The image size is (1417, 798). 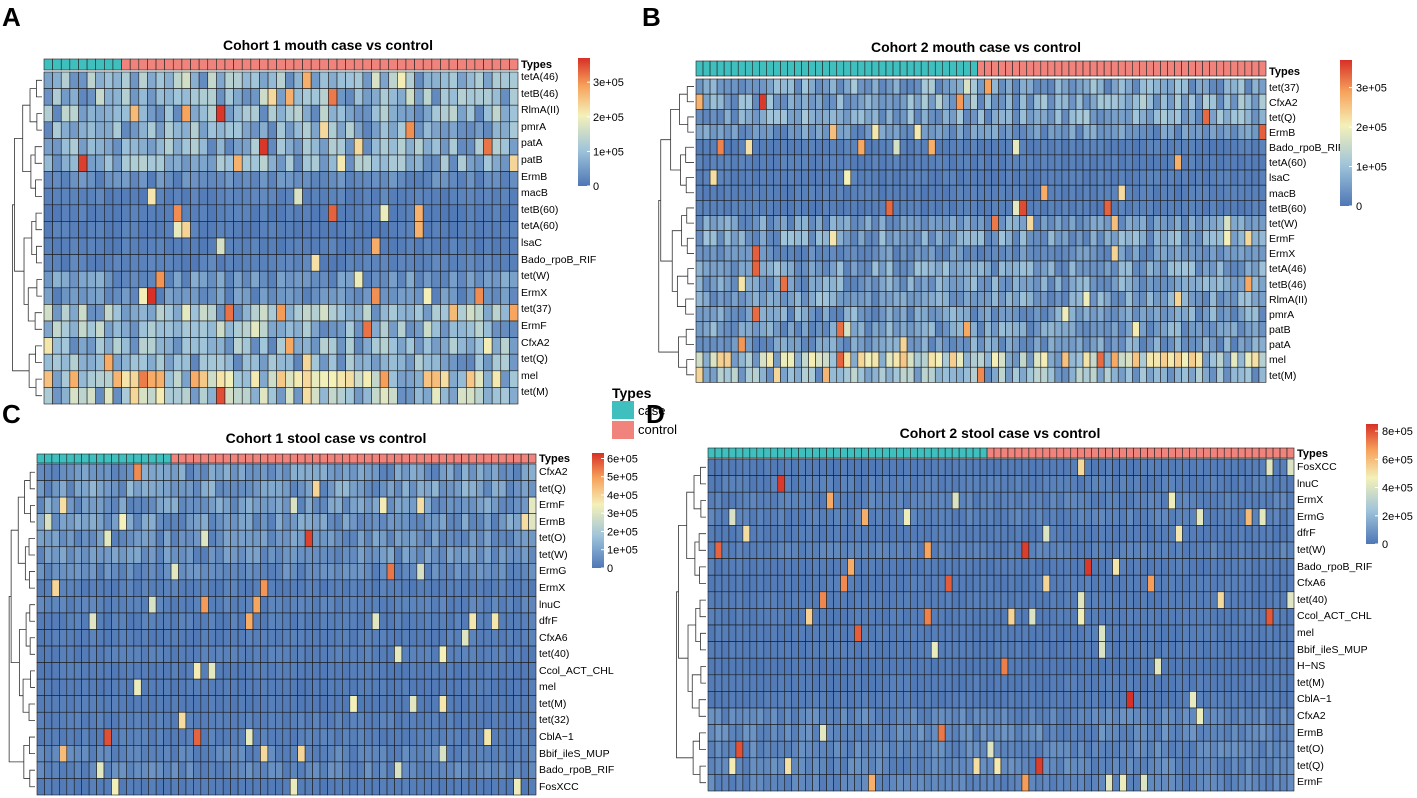 I want to click on dendrogram-branch, so click(x=15, y=596).